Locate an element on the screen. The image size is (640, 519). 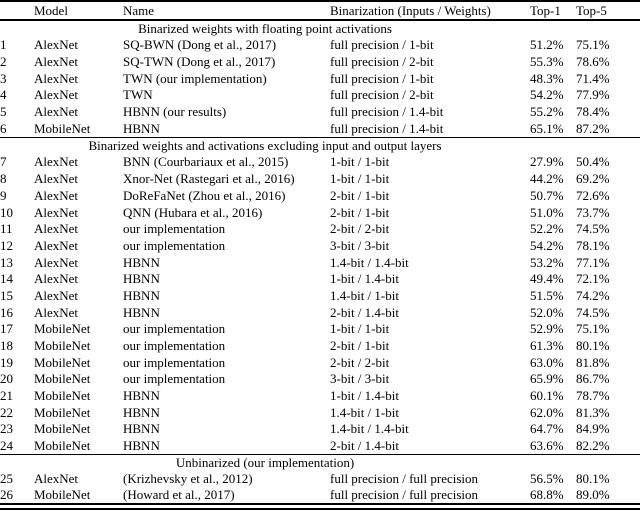
cell-rownum: 25 is located at coordinates (6, 478).